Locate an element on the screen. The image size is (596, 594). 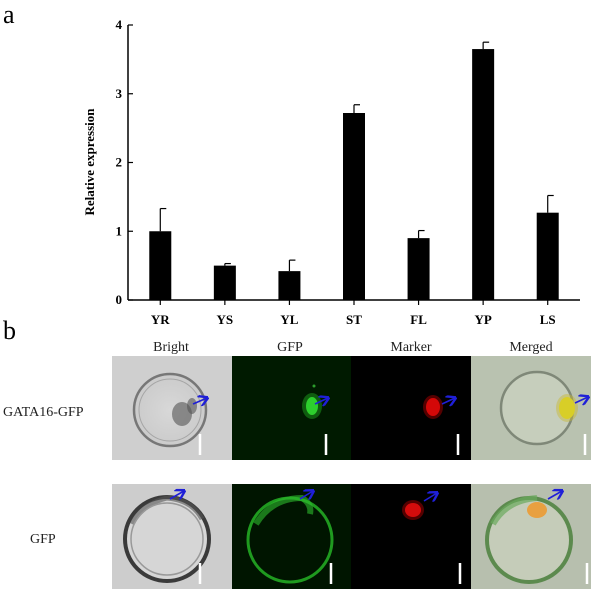
x-tick-label: YP is located at coordinates (482, 319).